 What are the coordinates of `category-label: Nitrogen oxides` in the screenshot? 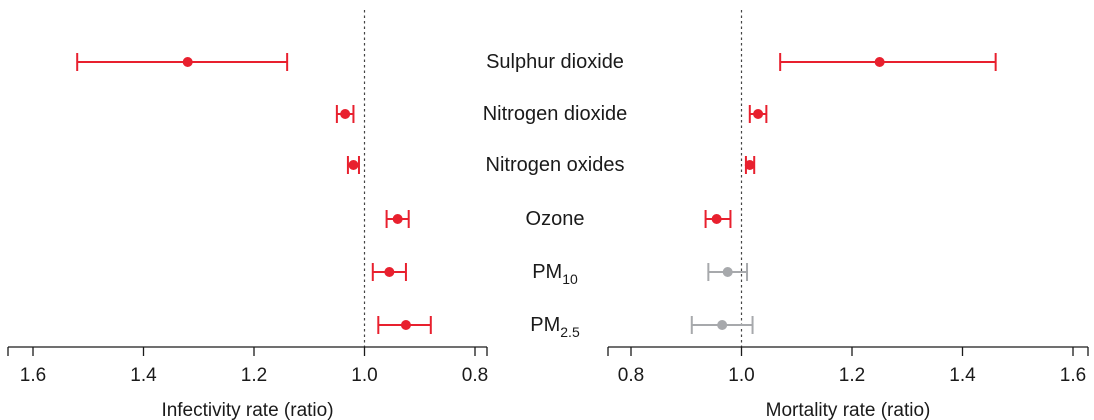 It's located at (555, 165).